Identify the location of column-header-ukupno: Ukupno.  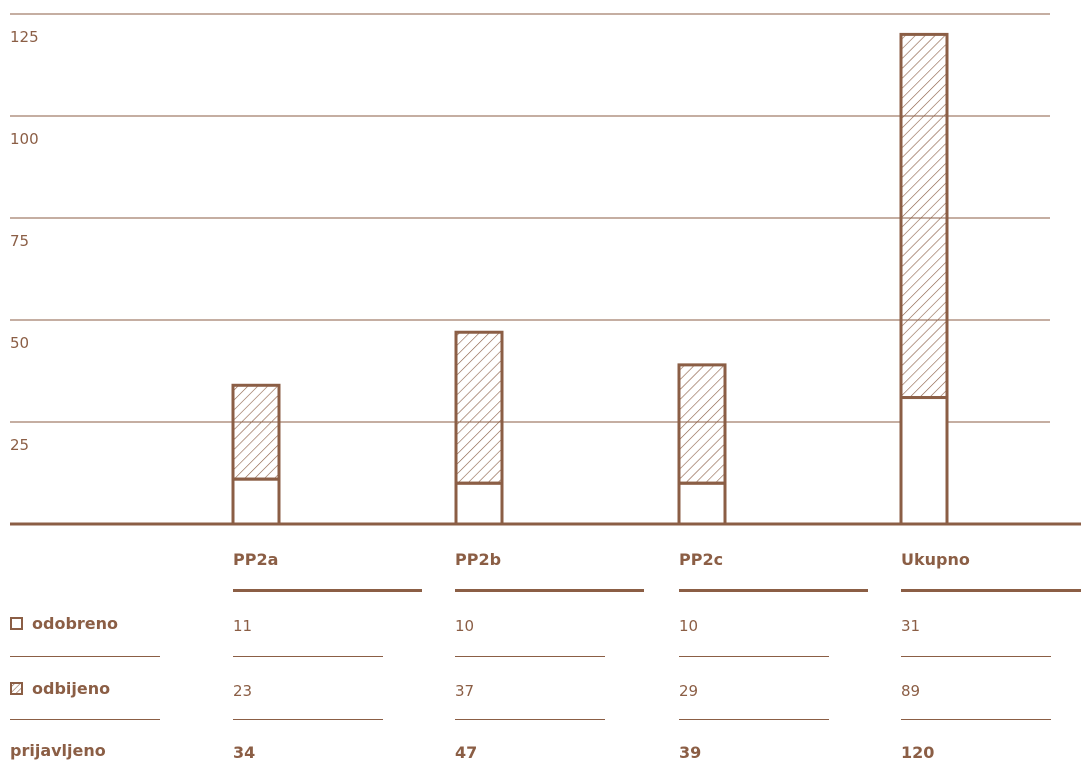
(935, 559).